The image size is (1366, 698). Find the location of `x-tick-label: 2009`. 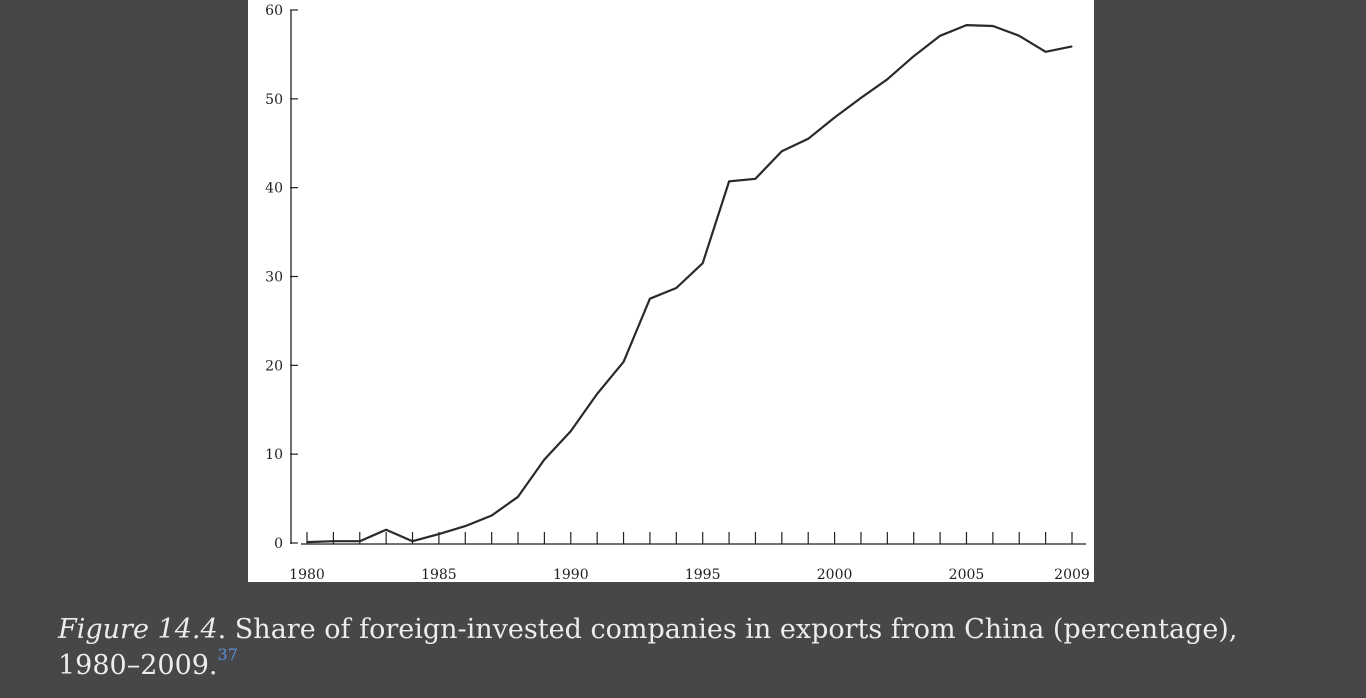

x-tick-label: 2009 is located at coordinates (1072, 574).